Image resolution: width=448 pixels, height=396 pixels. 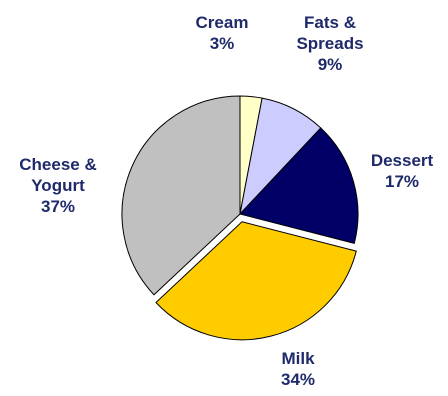 I want to click on slice-percent-label: 9%, so click(x=330, y=64).